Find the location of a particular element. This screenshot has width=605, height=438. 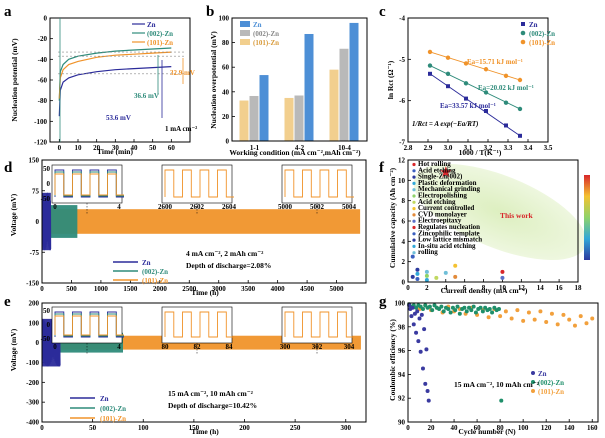

e-xtick-label: 150 is located at coordinates (194, 428).